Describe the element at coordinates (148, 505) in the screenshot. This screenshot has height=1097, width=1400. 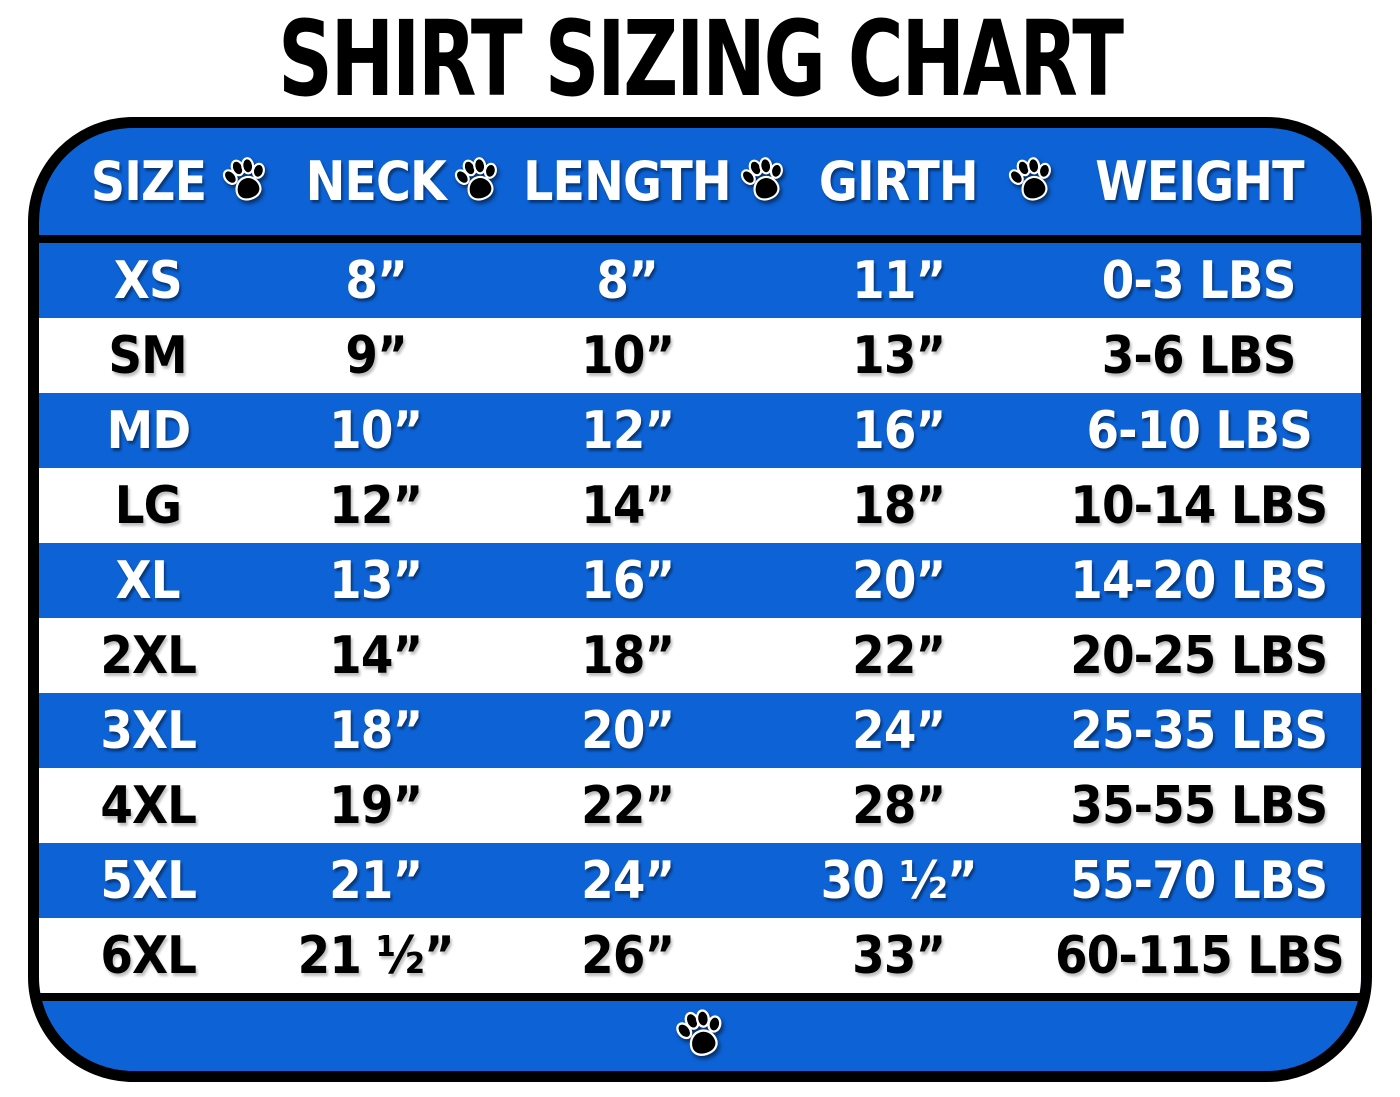
I see `size-cell: LG` at that location.